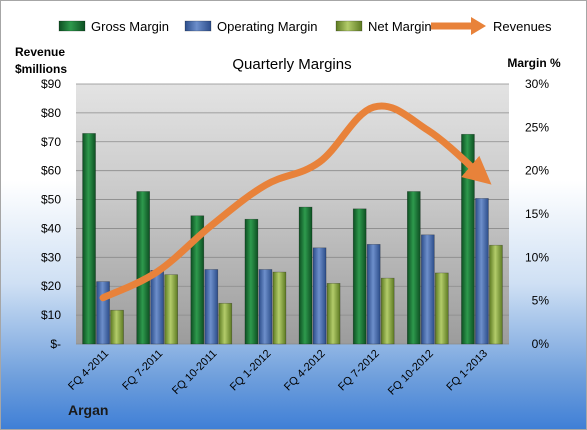 The height and width of the screenshot is (430, 587). What do you see at coordinates (51, 171) in the screenshot?
I see `left-tick-label: $60` at bounding box center [51, 171].